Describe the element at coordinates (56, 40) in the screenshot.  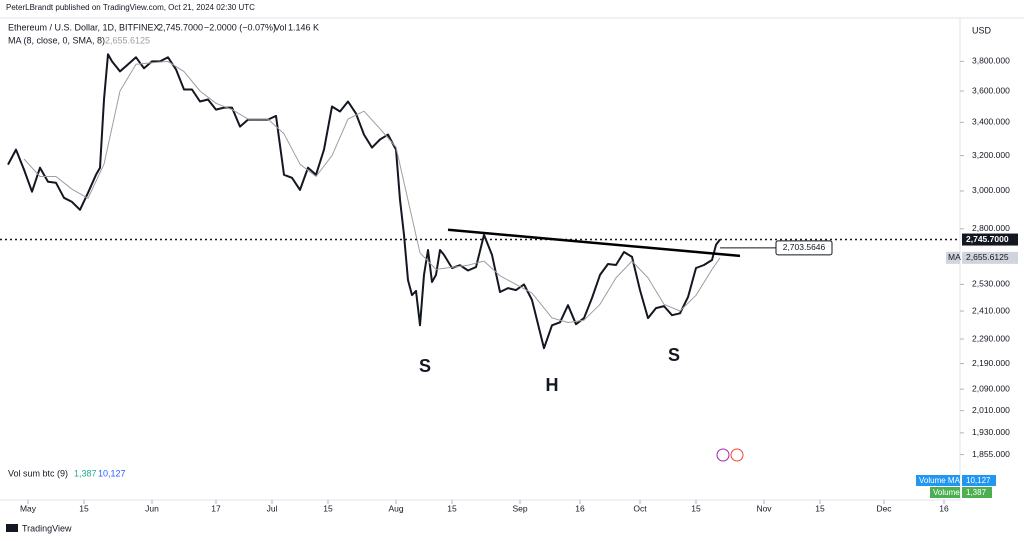
I see `legend-ma: MA (8, close, 0, SMA, 8)` at that location.